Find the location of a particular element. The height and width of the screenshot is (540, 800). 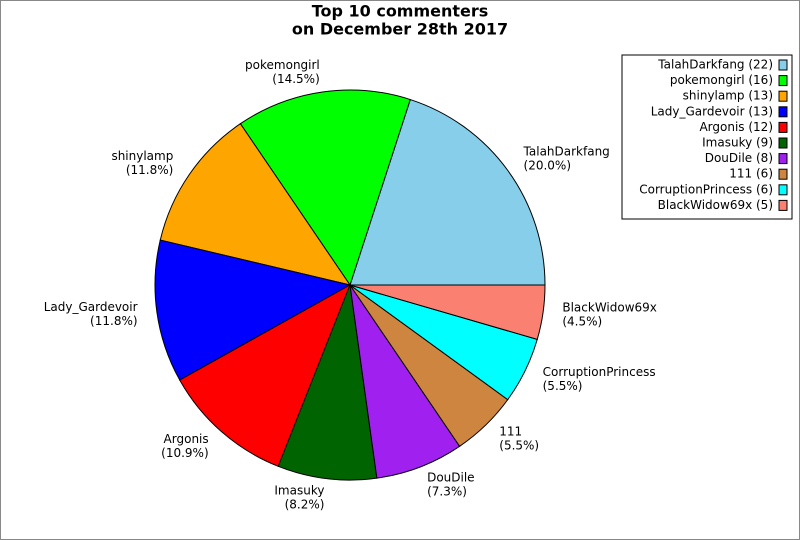

slice-value-label: (10.9%) is located at coordinates (184, 453).